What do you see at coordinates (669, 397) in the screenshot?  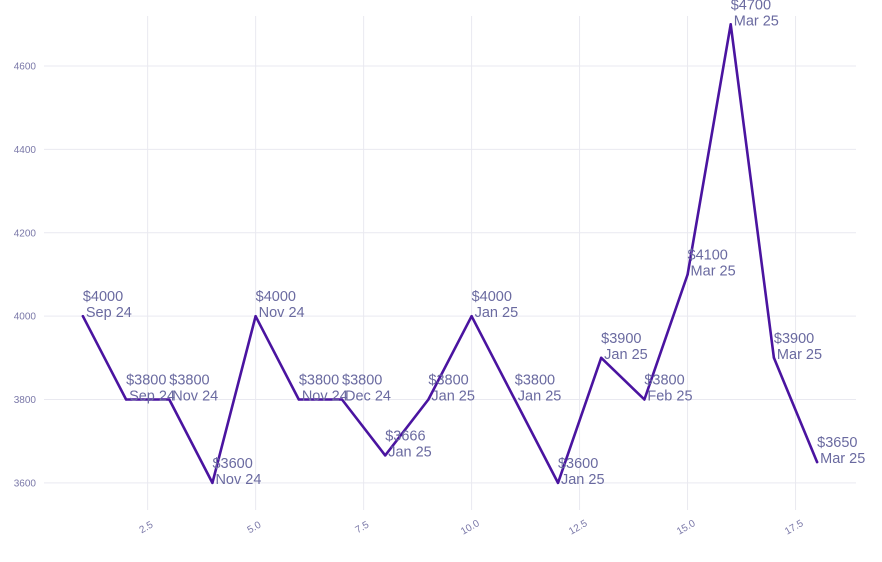 I see `date-label: Feb 25` at bounding box center [669, 397].